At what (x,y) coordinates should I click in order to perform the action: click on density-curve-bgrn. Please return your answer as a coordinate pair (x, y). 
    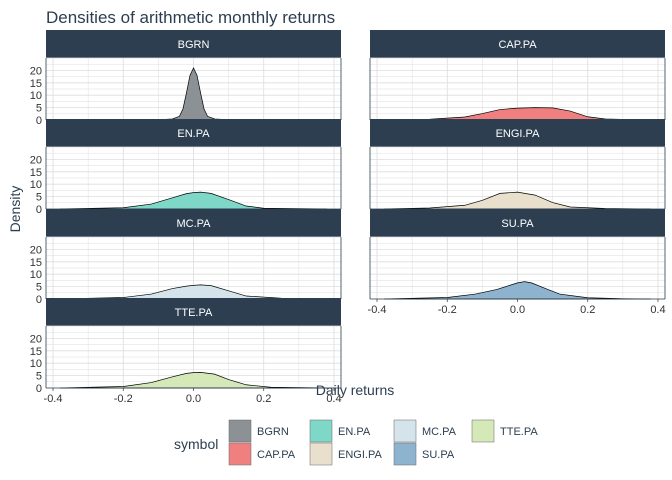
    Looking at the image, I should click on (193, 94).